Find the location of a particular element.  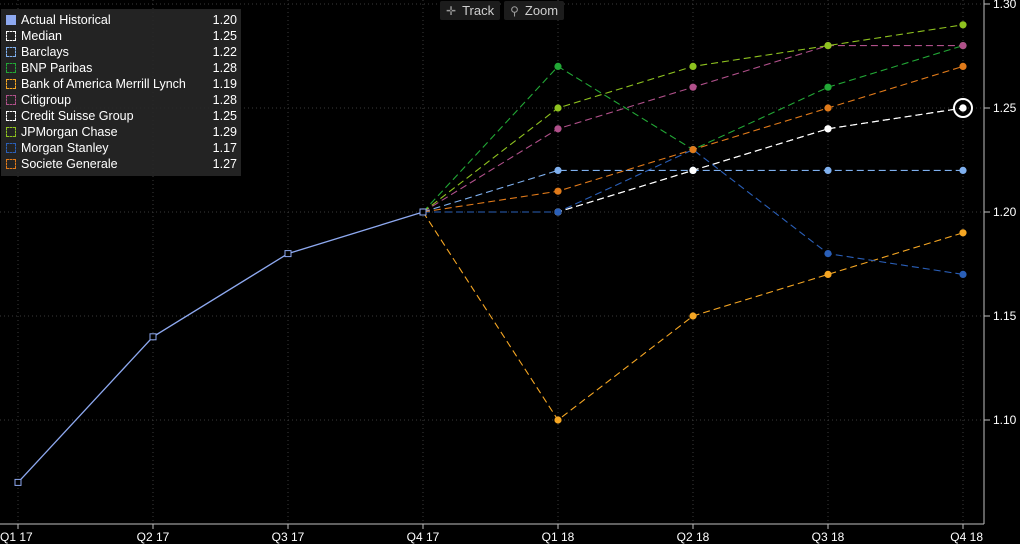

legend-item: Actual Historical 1.20 is located at coordinates (121, 20).